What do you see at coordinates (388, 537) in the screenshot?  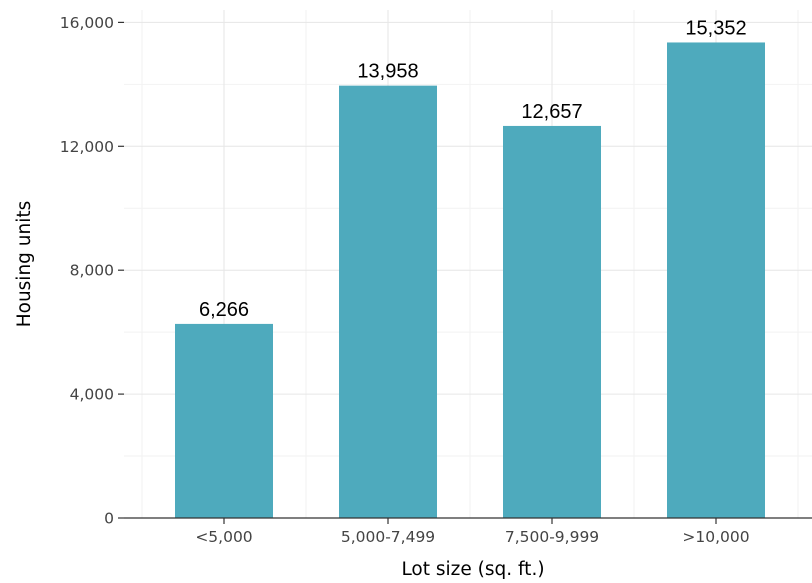 I see `x-tick-label: 5,000-7,499` at bounding box center [388, 537].